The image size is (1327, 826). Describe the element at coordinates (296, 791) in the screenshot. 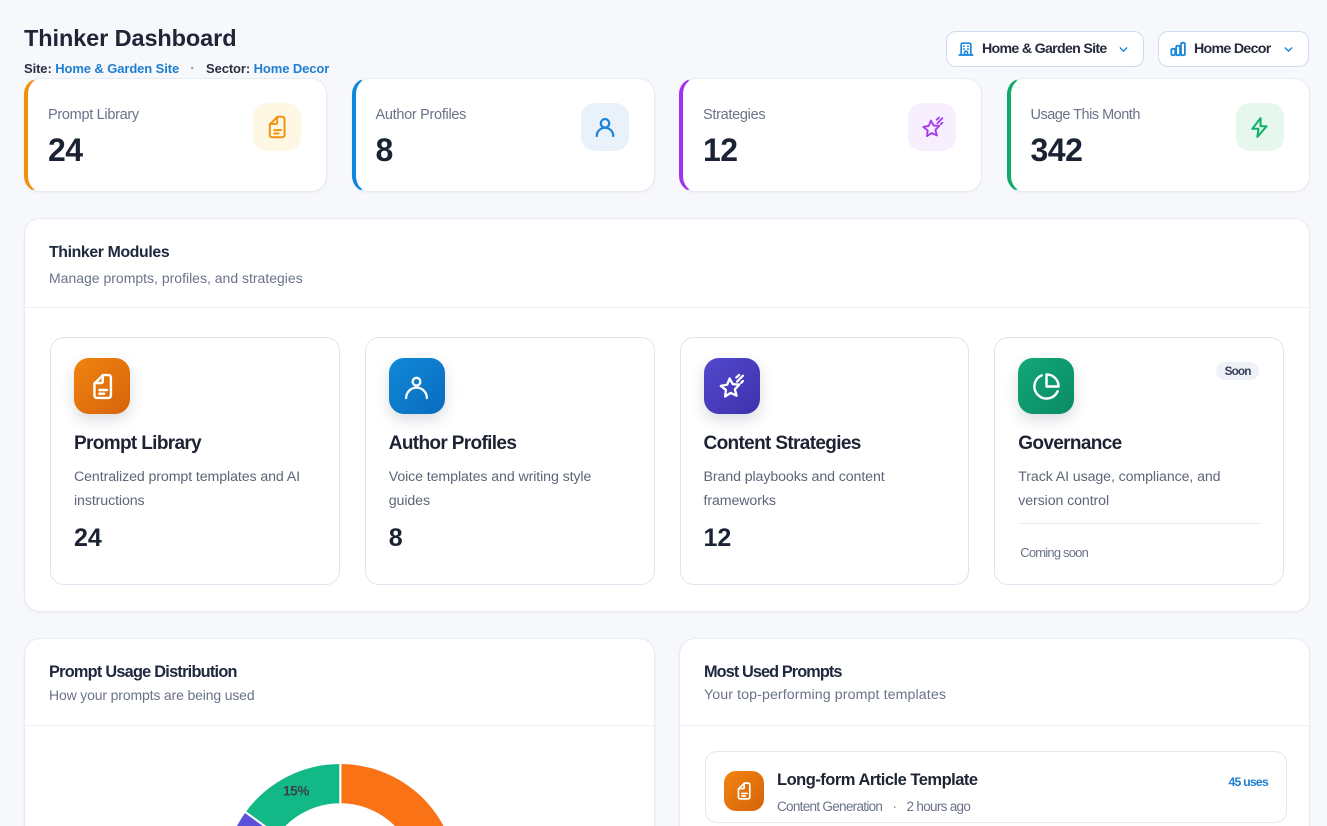

I see `svg-text: 15%` at that location.